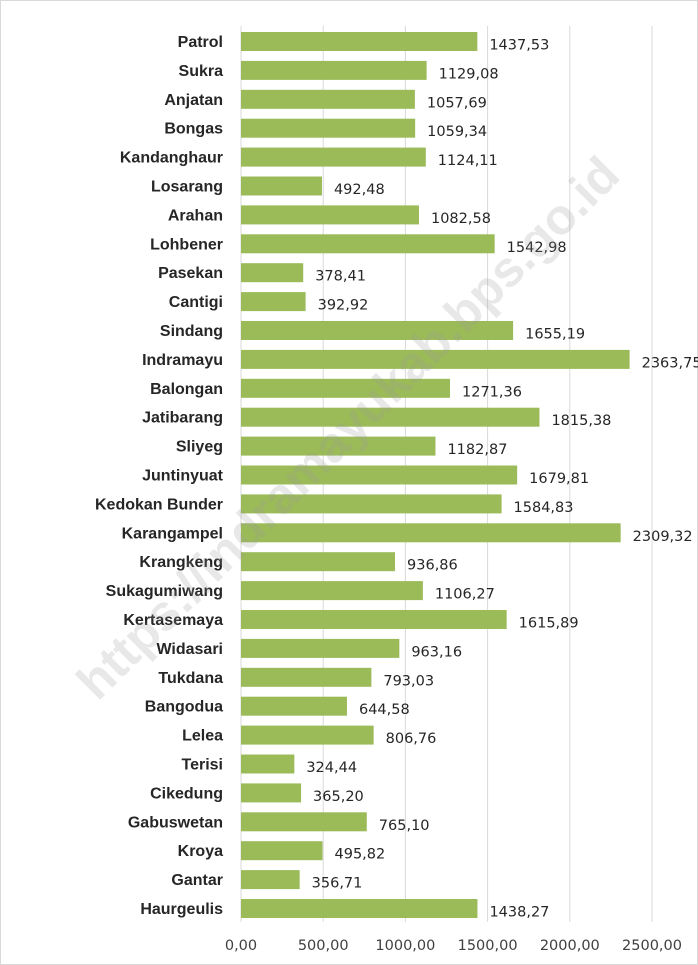  I want to click on value-label: 765,10, so click(404, 826).